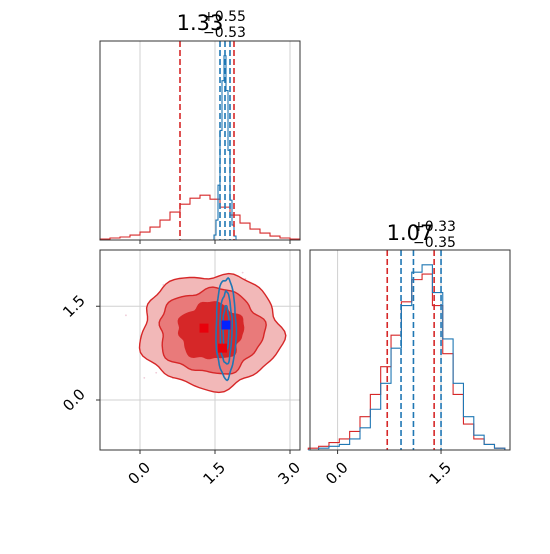 This screenshot has height=554, width=550. I want to click on joint-contours, so click(212, 333).